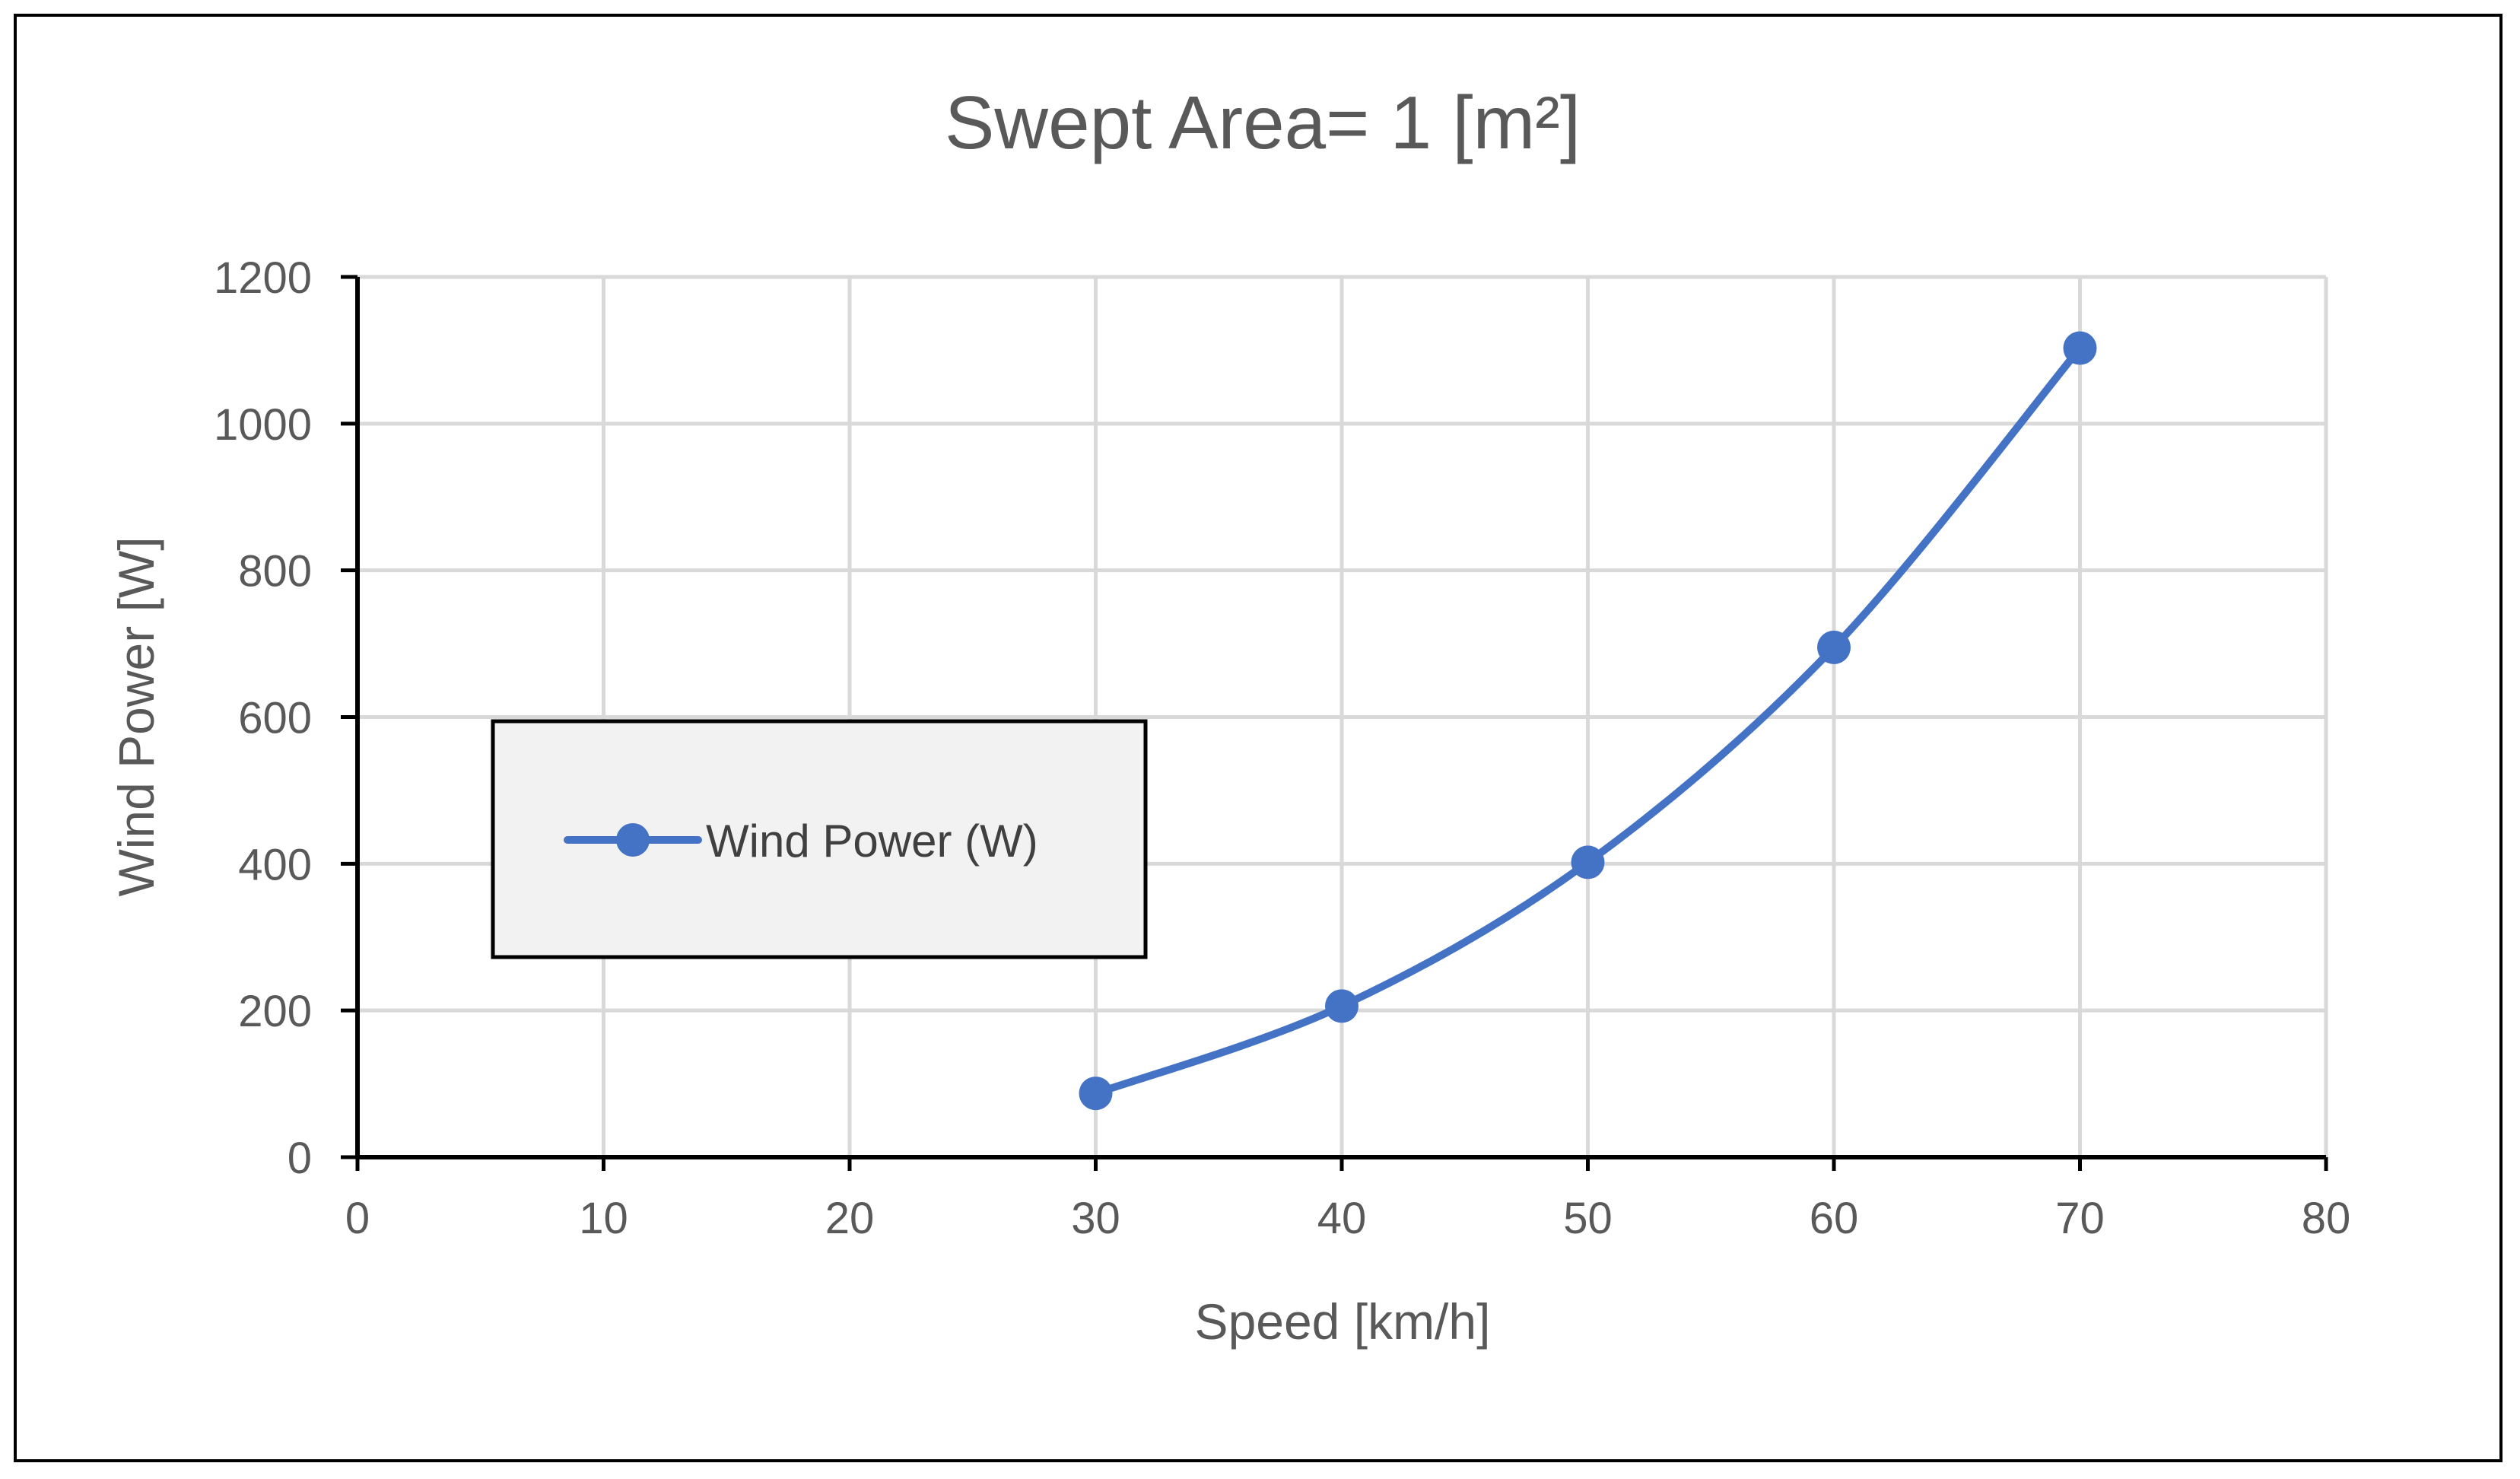 The height and width of the screenshot is (1479, 2520). Describe the element at coordinates (850, 1219) in the screenshot. I see `x-tick-label-20: 20` at that location.